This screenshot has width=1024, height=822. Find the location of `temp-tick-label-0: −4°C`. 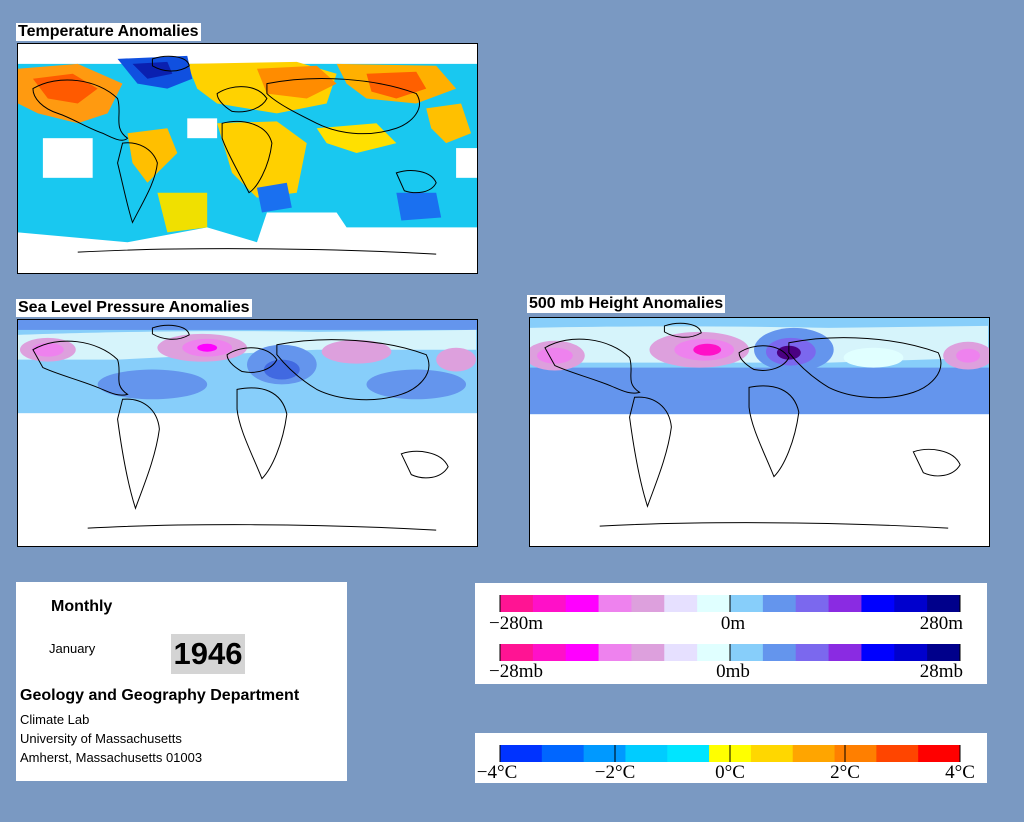

temp-tick-label-0: −4°C is located at coordinates (497, 772).